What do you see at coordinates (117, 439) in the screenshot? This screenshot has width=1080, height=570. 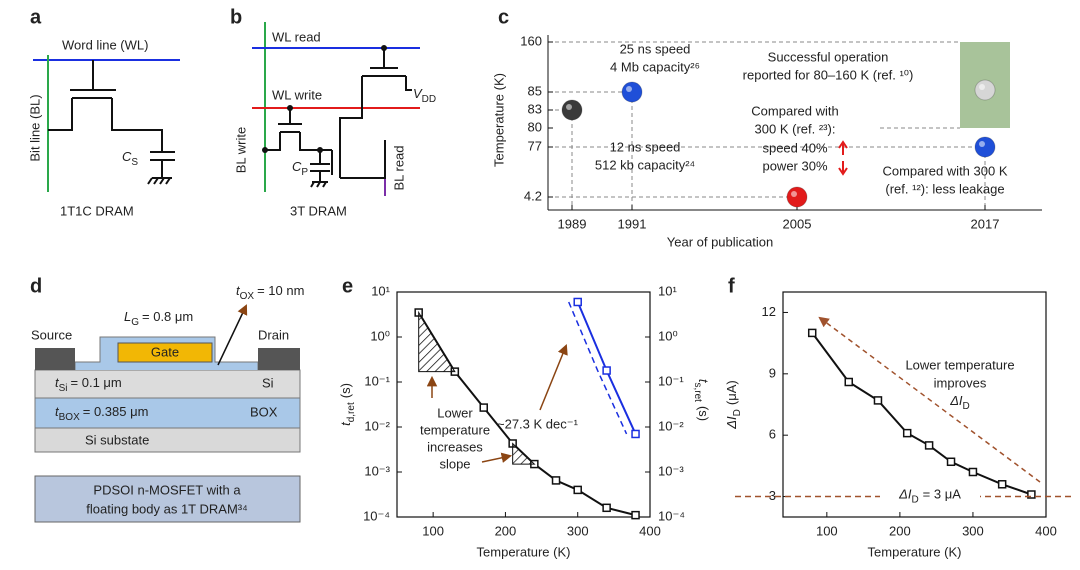 I see `substrate-label: Si substate` at bounding box center [117, 439].